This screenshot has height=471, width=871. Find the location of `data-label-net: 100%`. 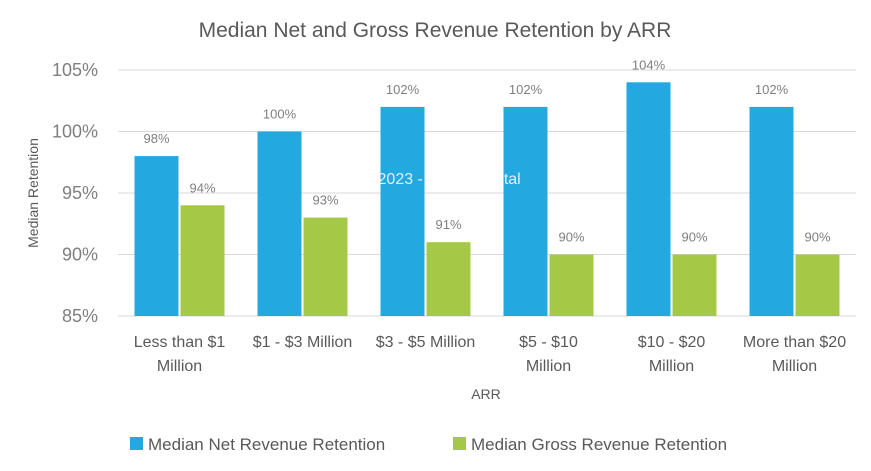

data-label-net: 100% is located at coordinates (280, 114).